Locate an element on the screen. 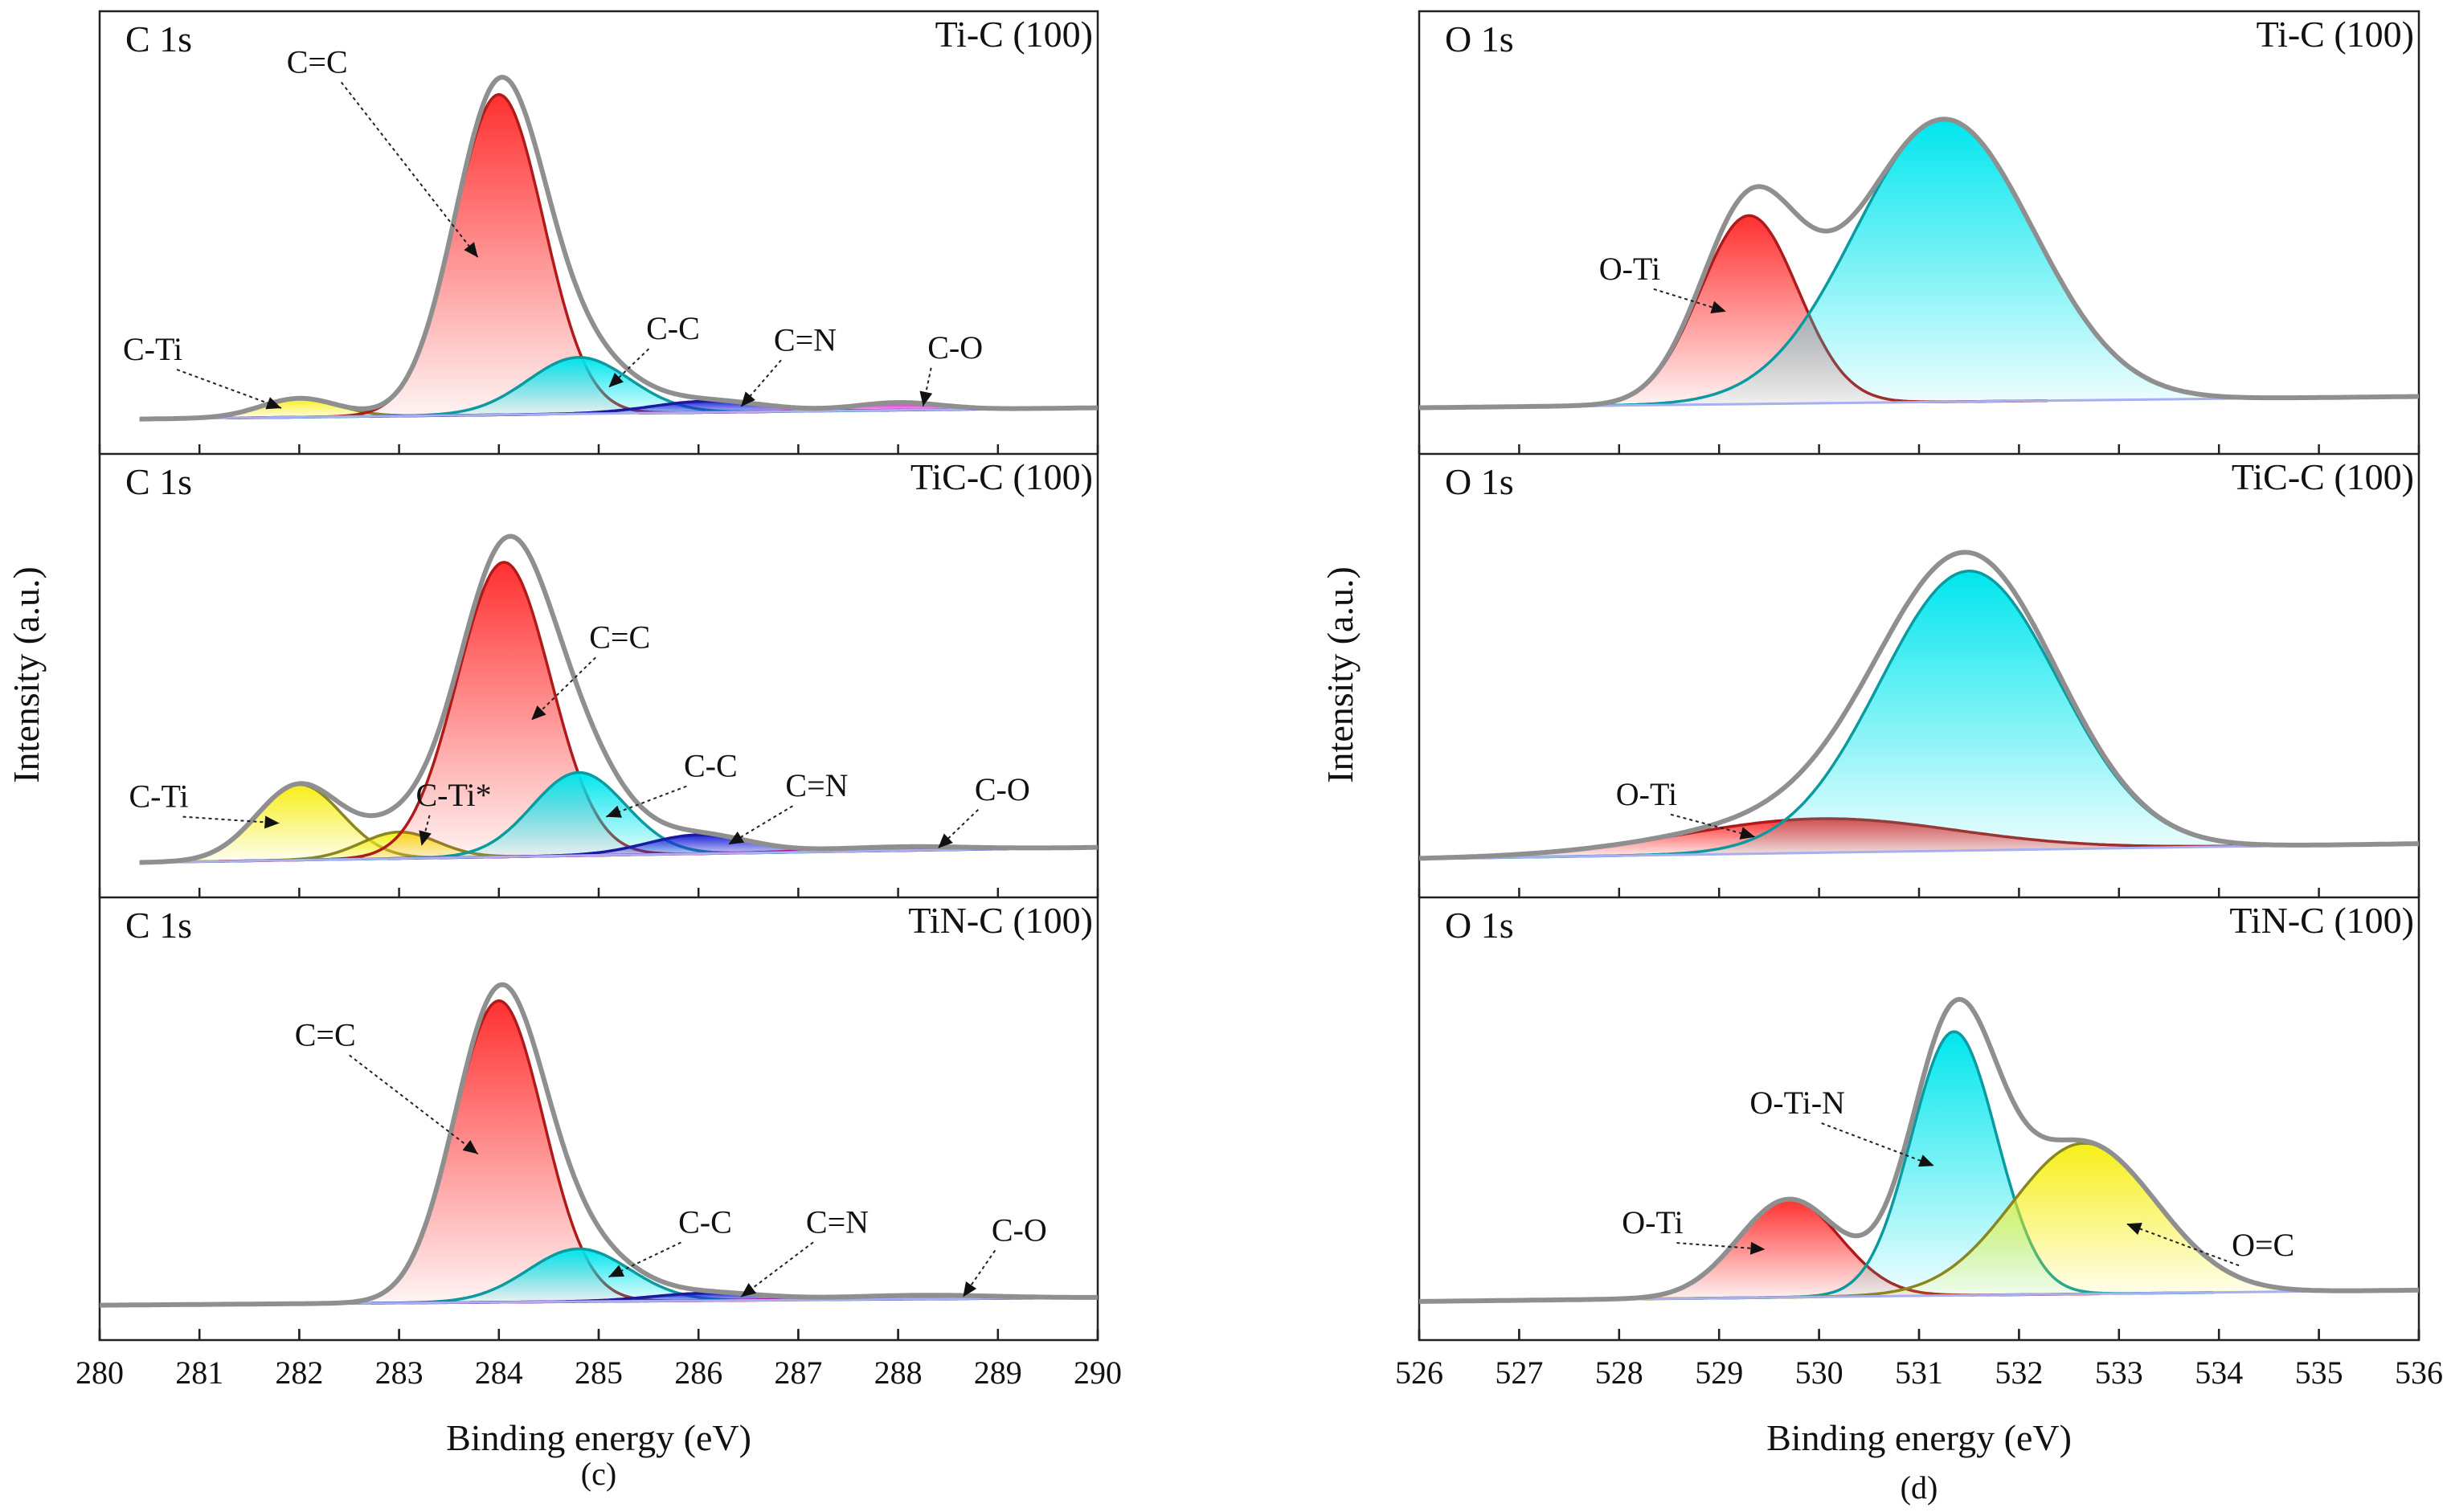 Image resolution: width=2447 pixels, height=1512 pixels. left-x-tick-label: 287 is located at coordinates (798, 1373).